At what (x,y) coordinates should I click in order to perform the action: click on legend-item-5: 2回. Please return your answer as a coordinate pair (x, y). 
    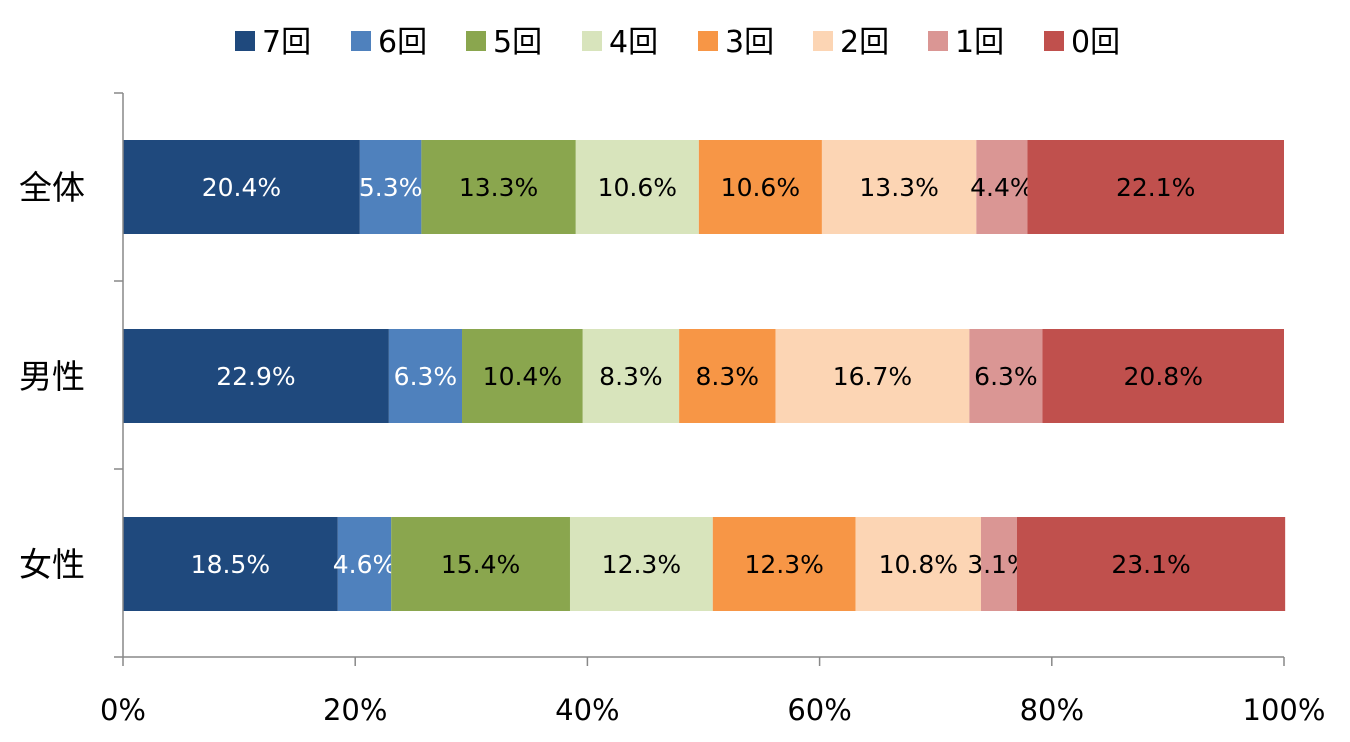
    Looking at the image, I should click on (851, 42).